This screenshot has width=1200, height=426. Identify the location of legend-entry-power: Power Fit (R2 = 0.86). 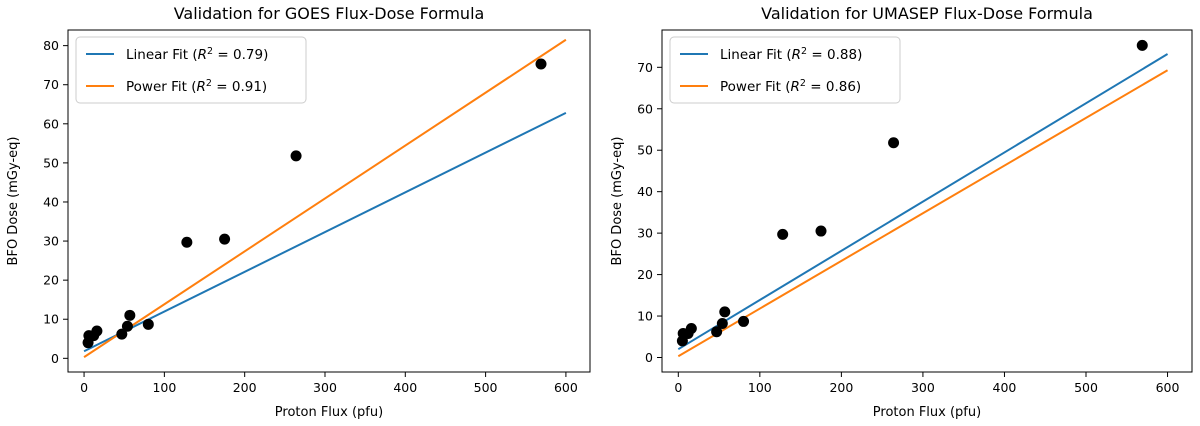
(790, 87).